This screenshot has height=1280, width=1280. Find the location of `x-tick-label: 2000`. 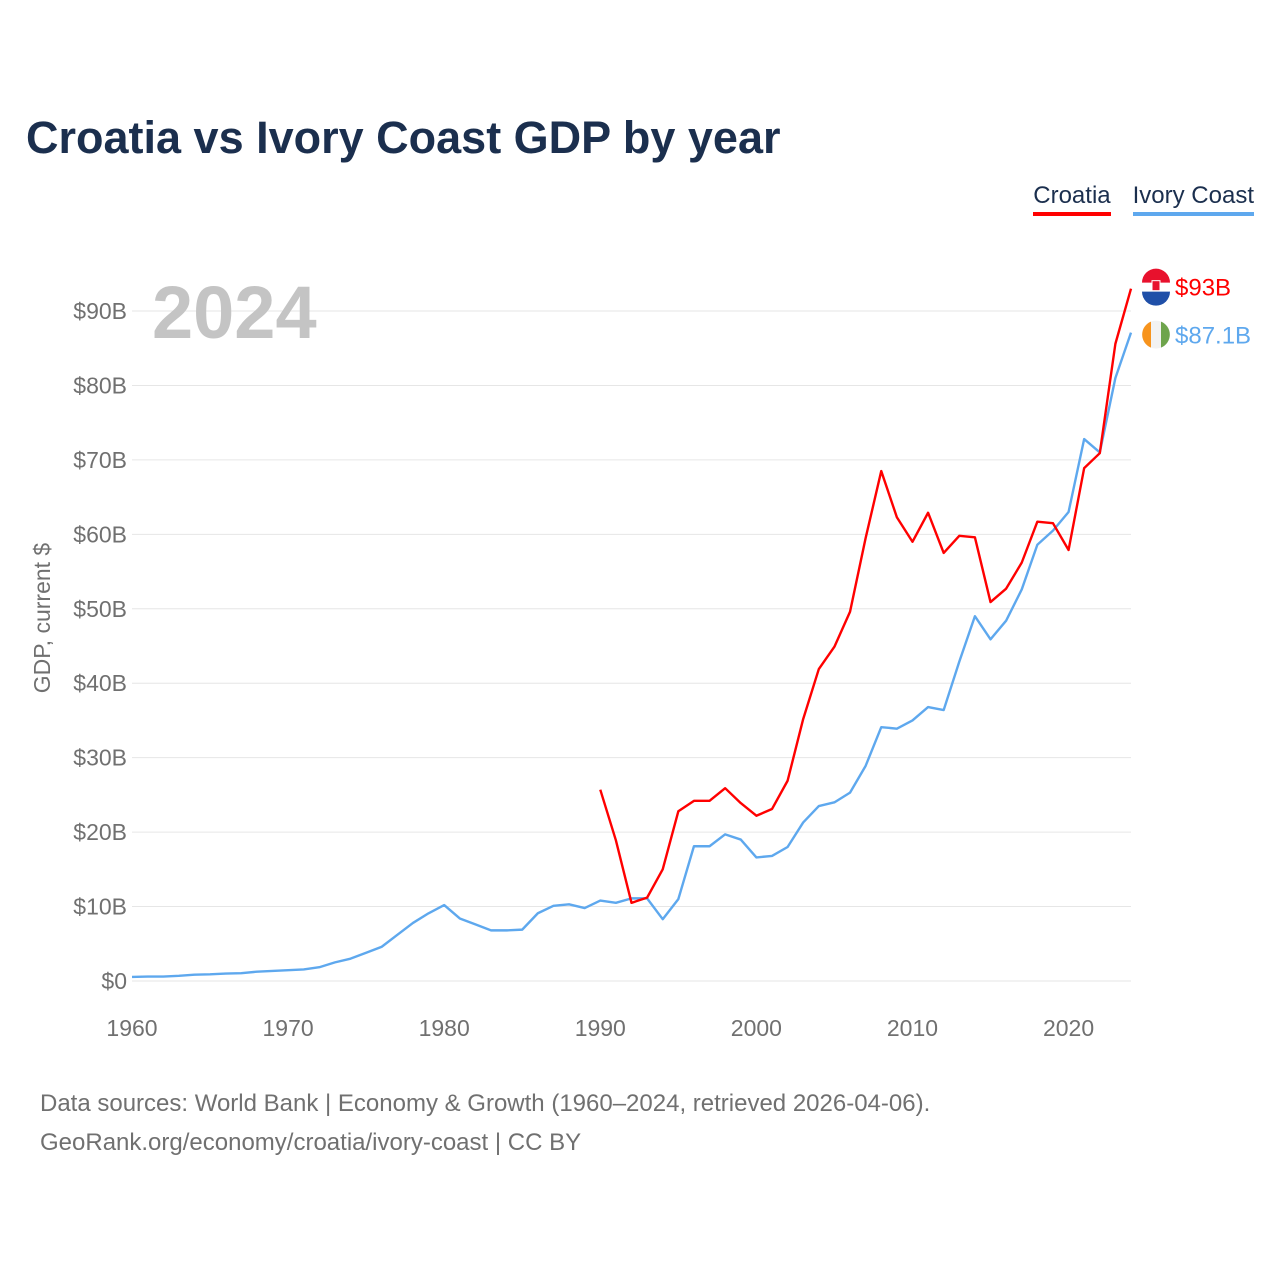

x-tick-label: 2000 is located at coordinates (756, 1028).